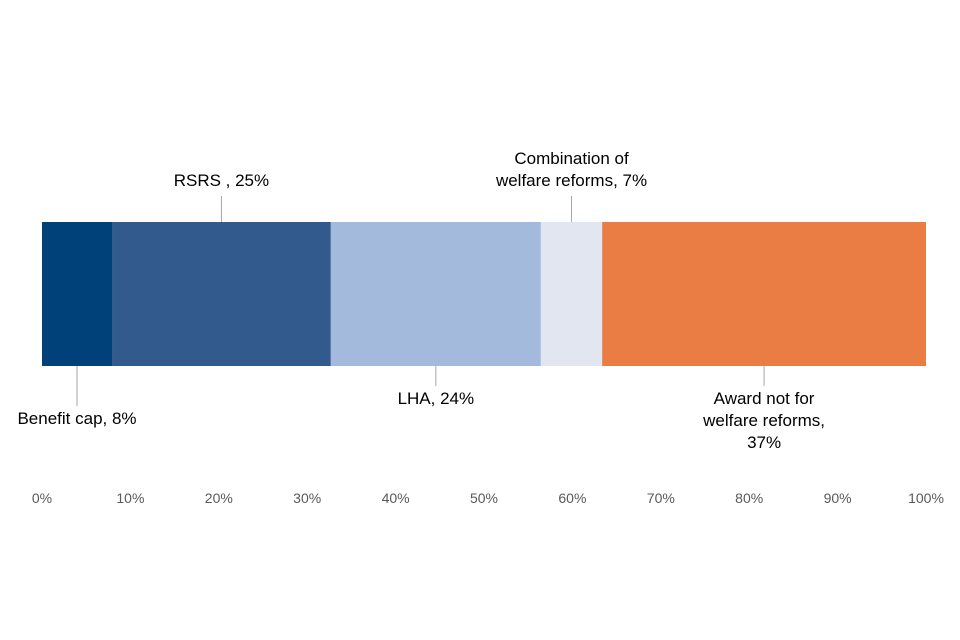 The image size is (960, 640). Describe the element at coordinates (307, 498) in the screenshot. I see `x-tick-label: 30%` at that location.